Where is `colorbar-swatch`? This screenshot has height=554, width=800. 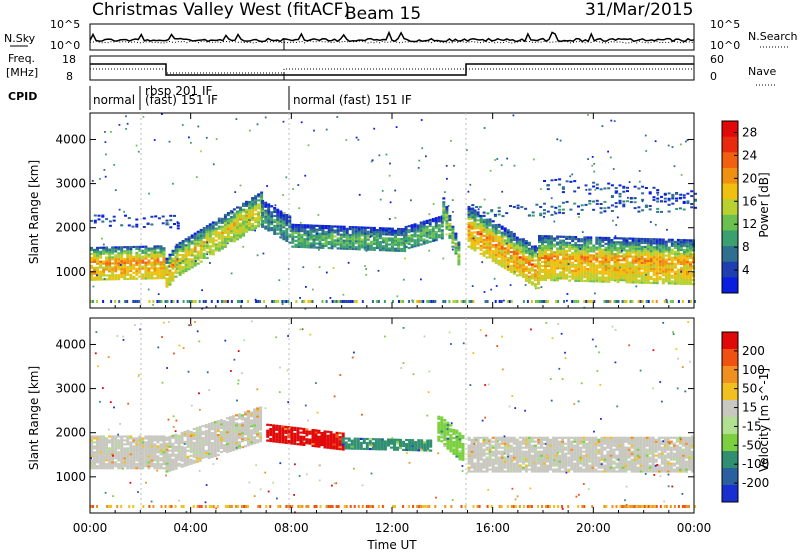
colorbar-swatch is located at coordinates (730, 222).